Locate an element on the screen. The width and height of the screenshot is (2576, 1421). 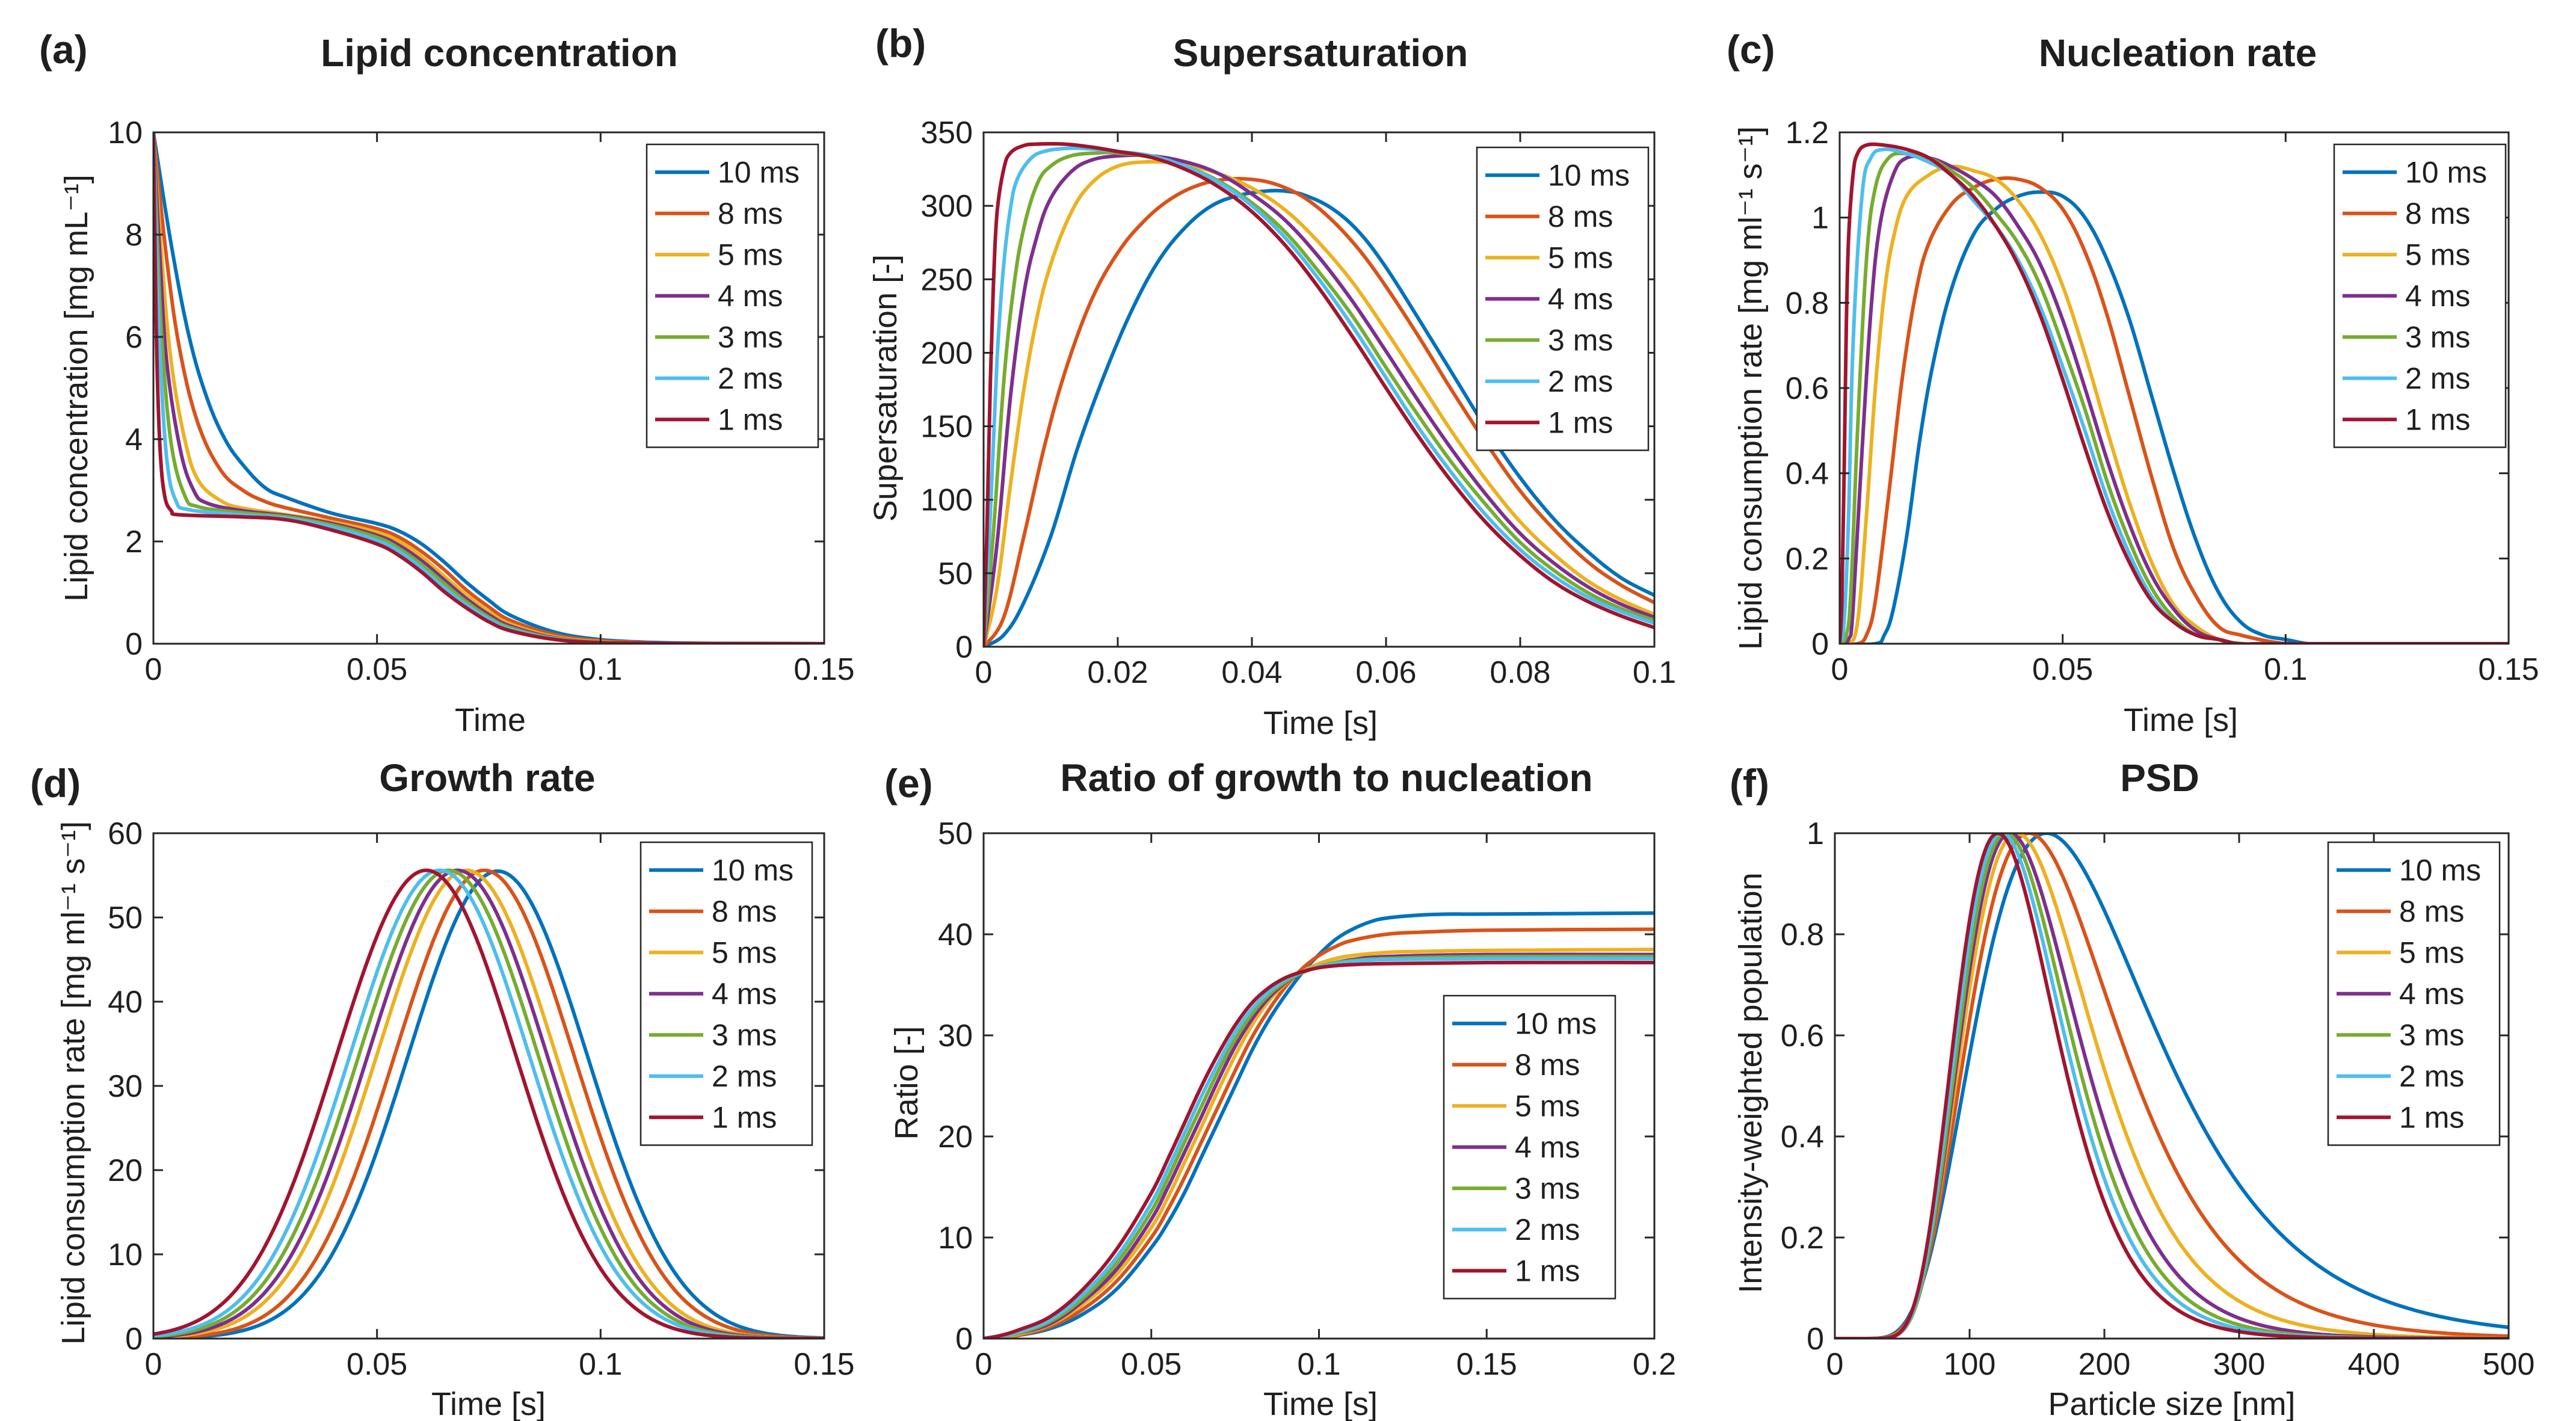
panel-label: (f) is located at coordinates (1749, 783).